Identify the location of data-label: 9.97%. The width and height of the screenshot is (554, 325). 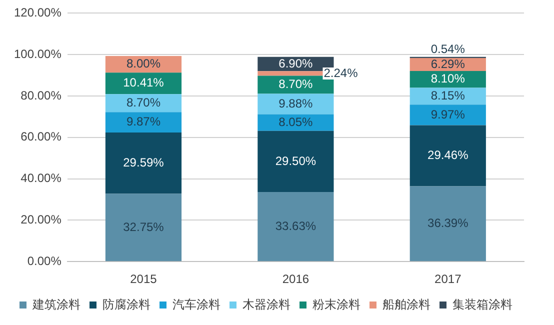
(448, 114).